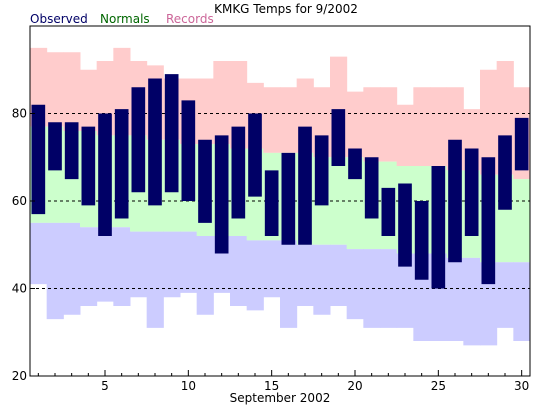 This screenshot has height=406, width=540. What do you see at coordinates (521, 386) in the screenshot?
I see `x-tick-label: 30` at bounding box center [521, 386].